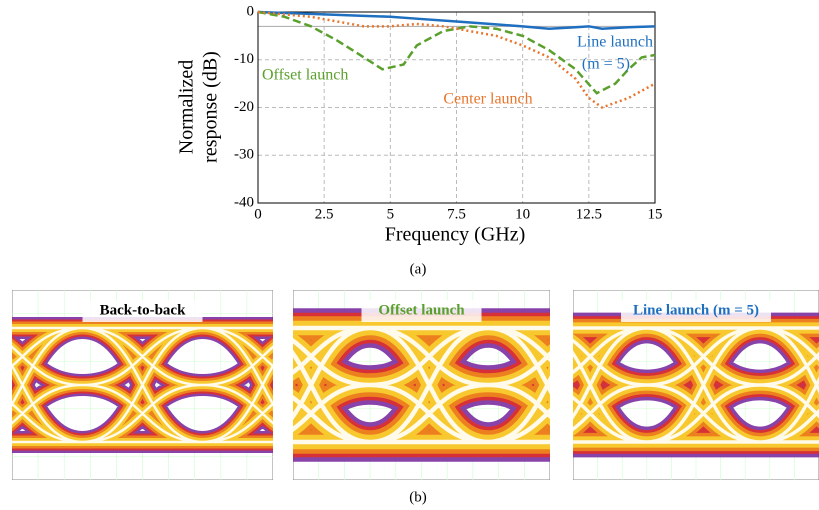  Describe the element at coordinates (522, 214) in the screenshot. I see `x-tick-label: 10` at that location.